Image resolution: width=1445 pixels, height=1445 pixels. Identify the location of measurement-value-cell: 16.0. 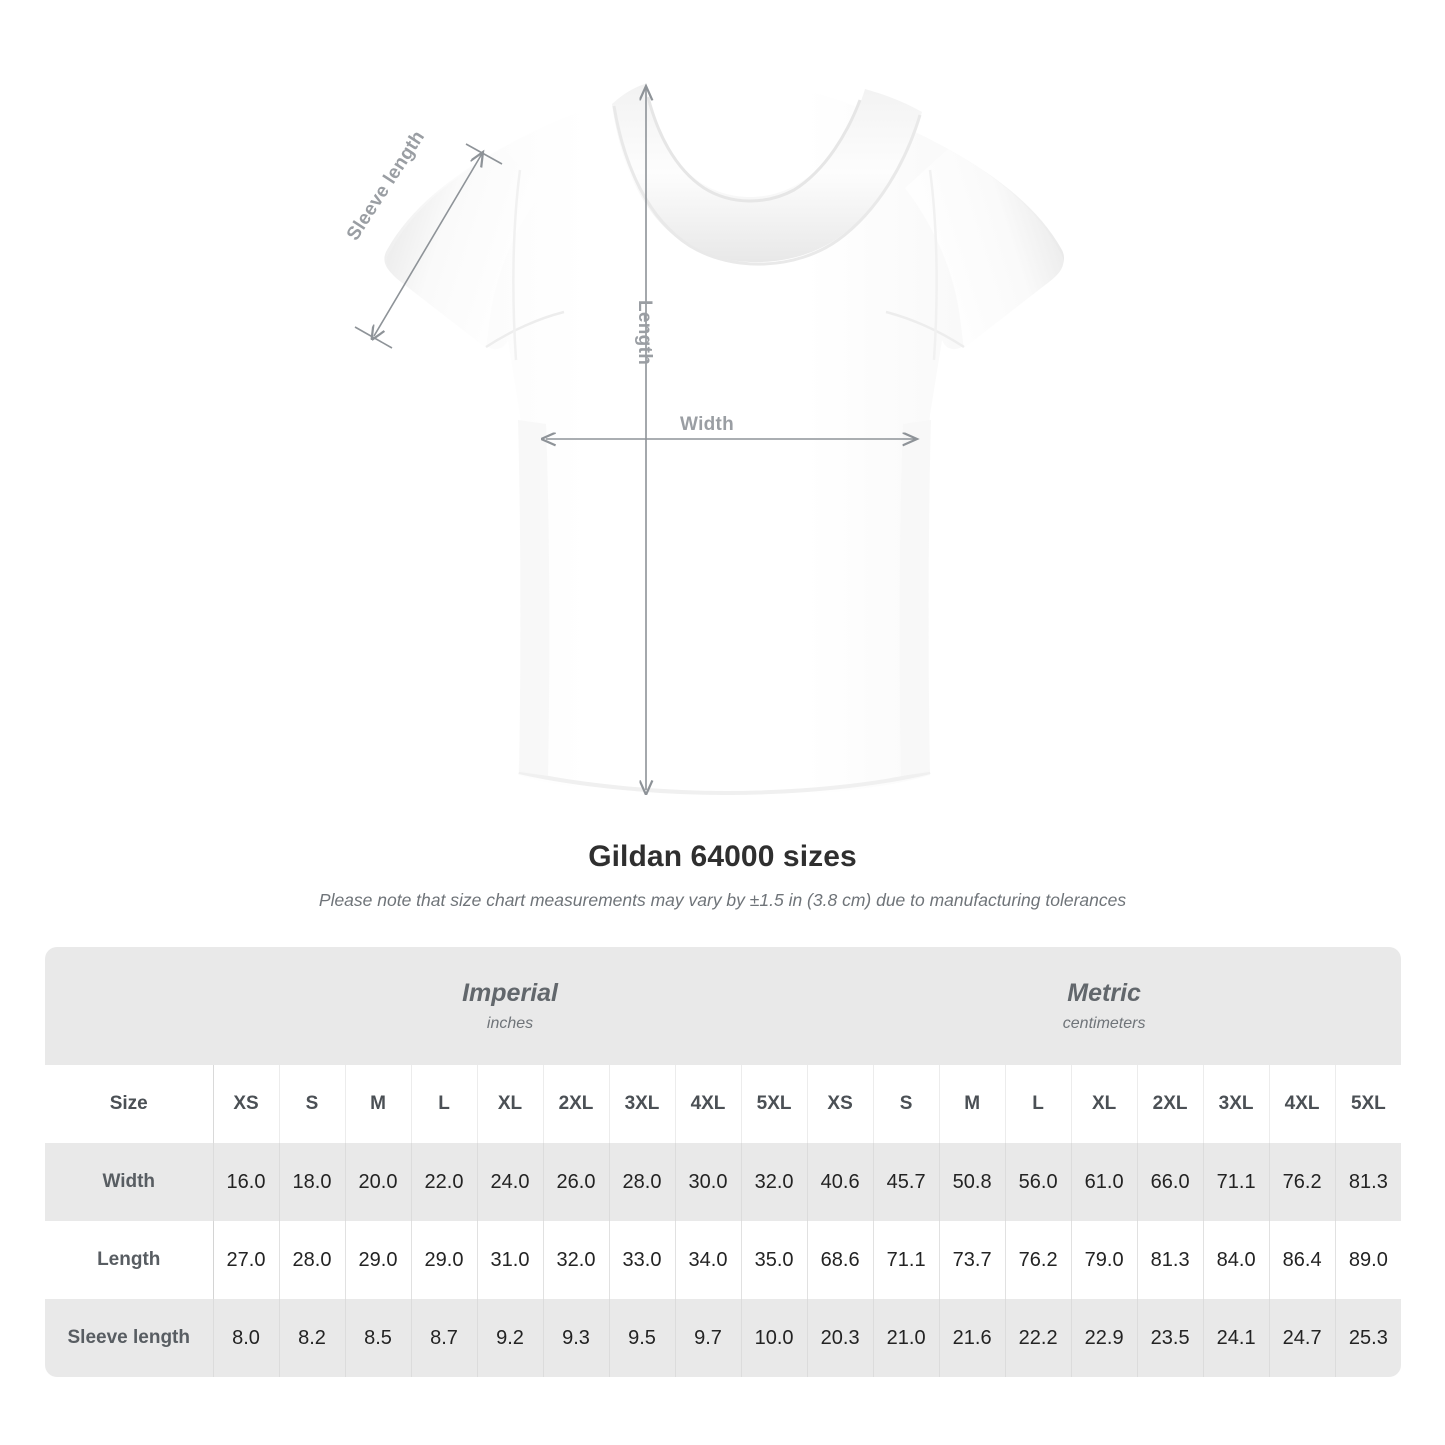
(246, 1182).